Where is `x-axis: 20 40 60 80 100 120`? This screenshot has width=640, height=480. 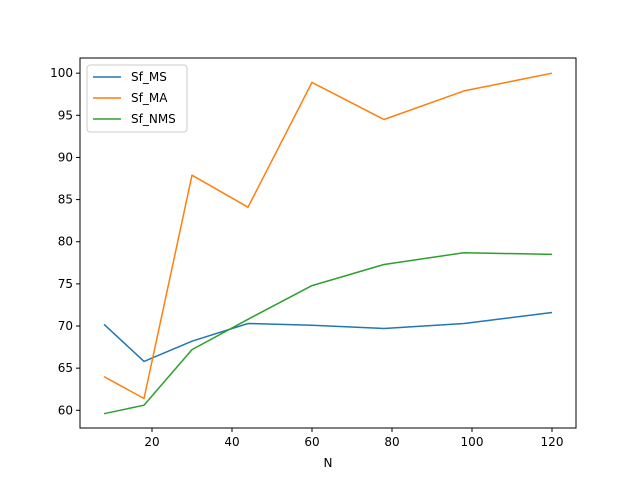
x-axis: 20 40 60 80 100 120 is located at coordinates (353, 438).